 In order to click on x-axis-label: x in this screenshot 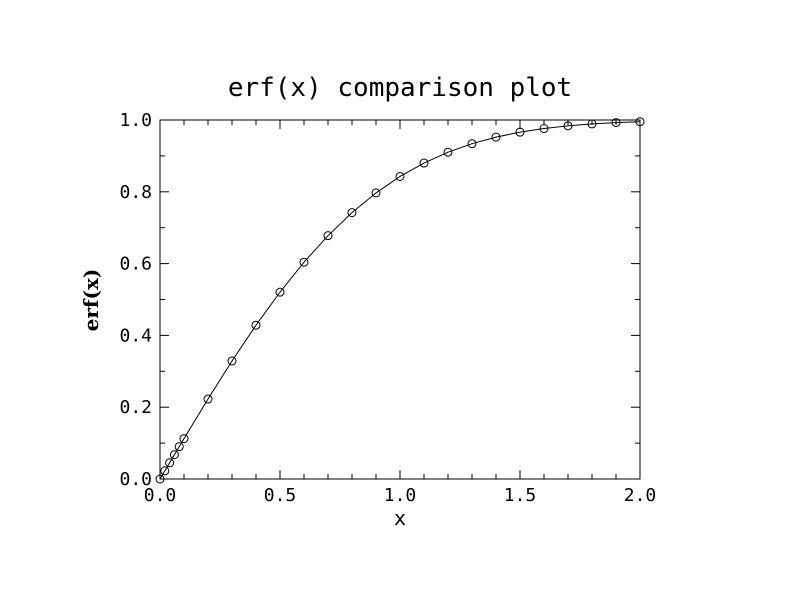, I will do `click(400, 518)`.